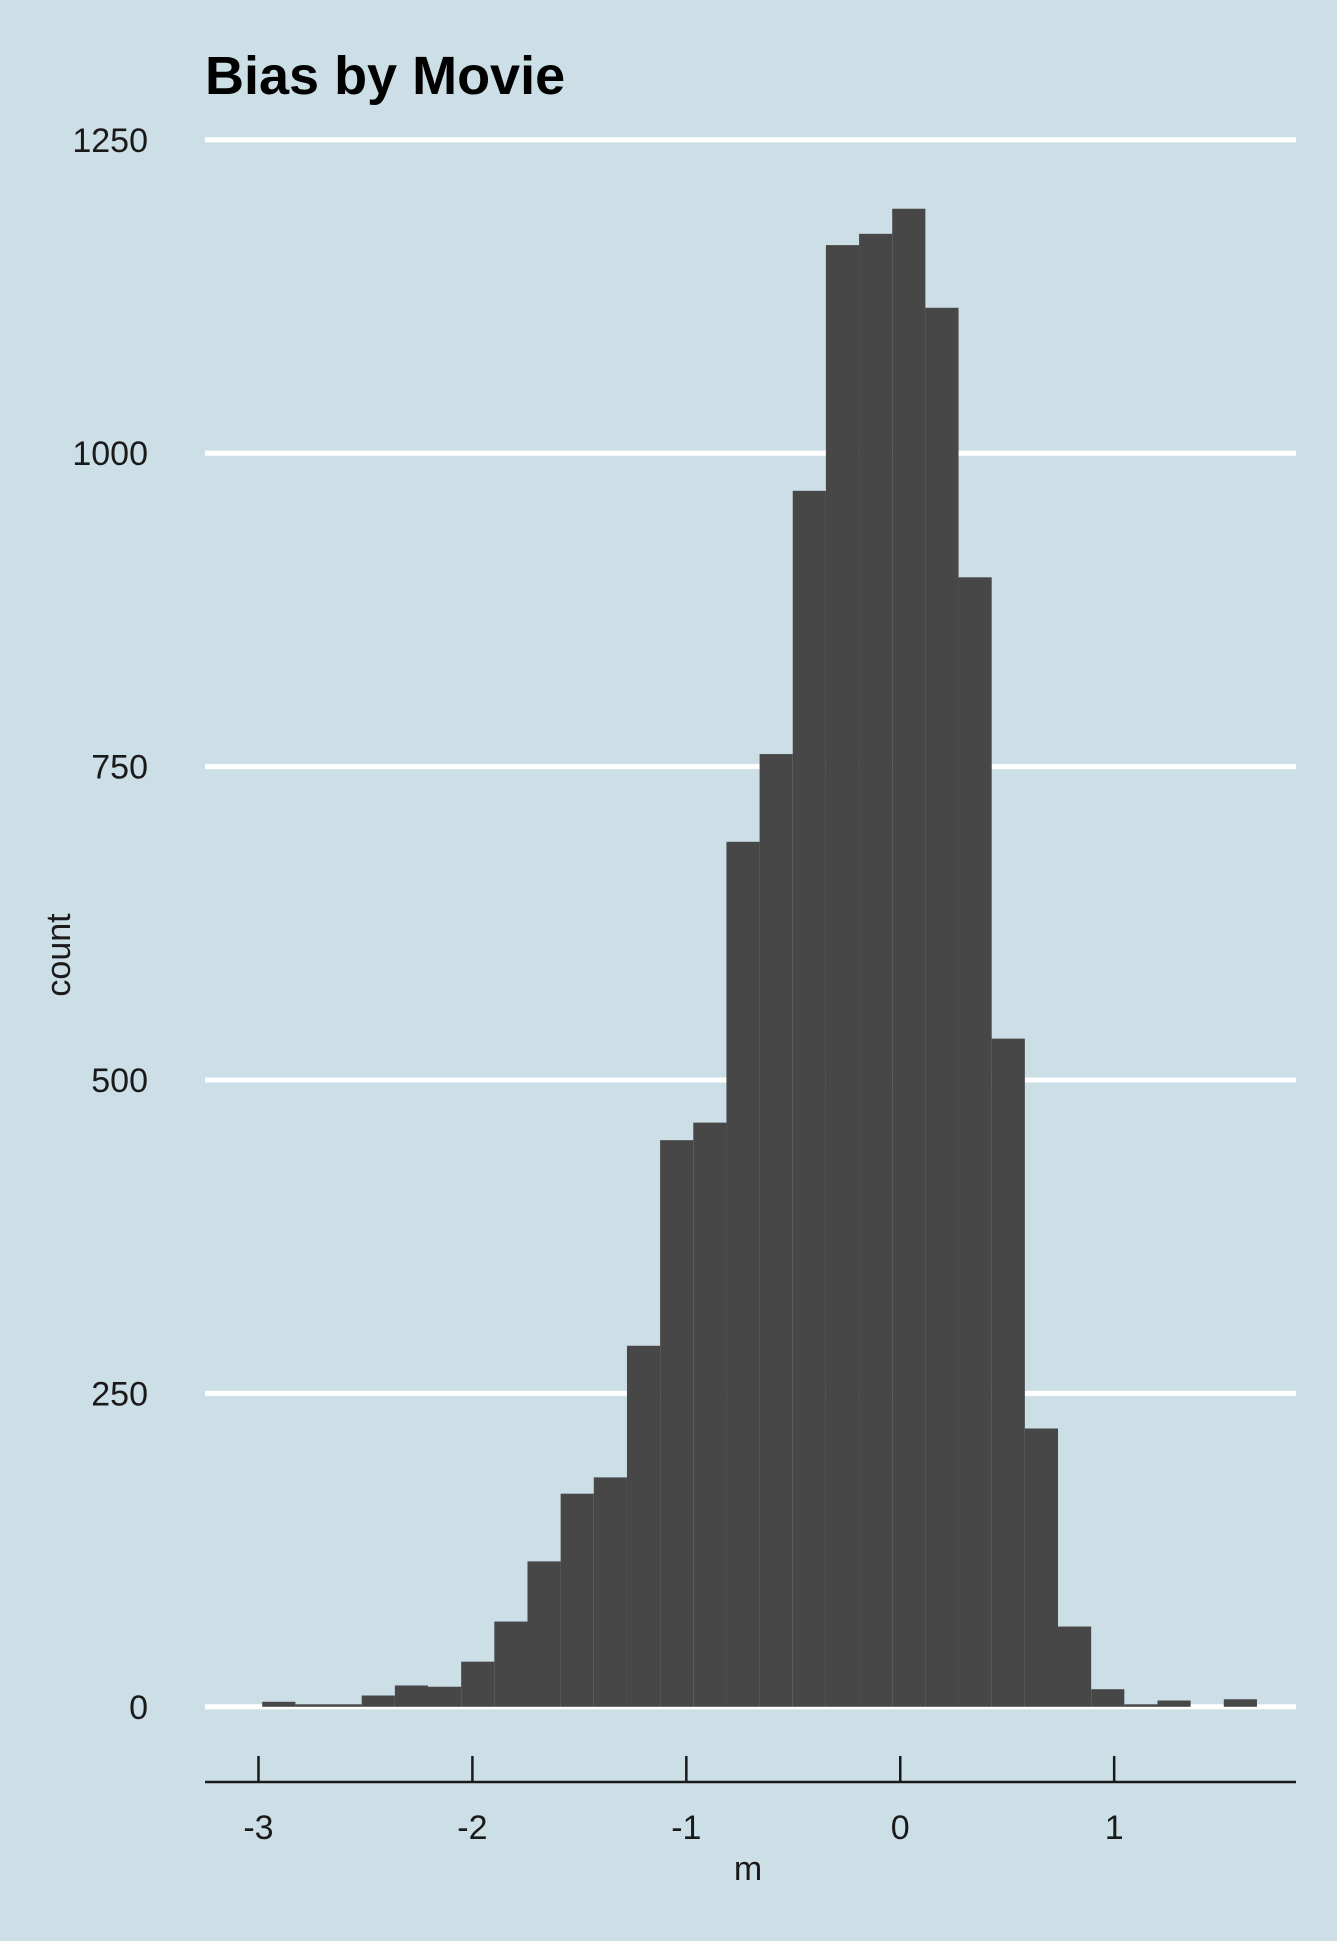 The height and width of the screenshot is (1941, 1337). What do you see at coordinates (748, 1869) in the screenshot?
I see `x-axis-label: m` at bounding box center [748, 1869].